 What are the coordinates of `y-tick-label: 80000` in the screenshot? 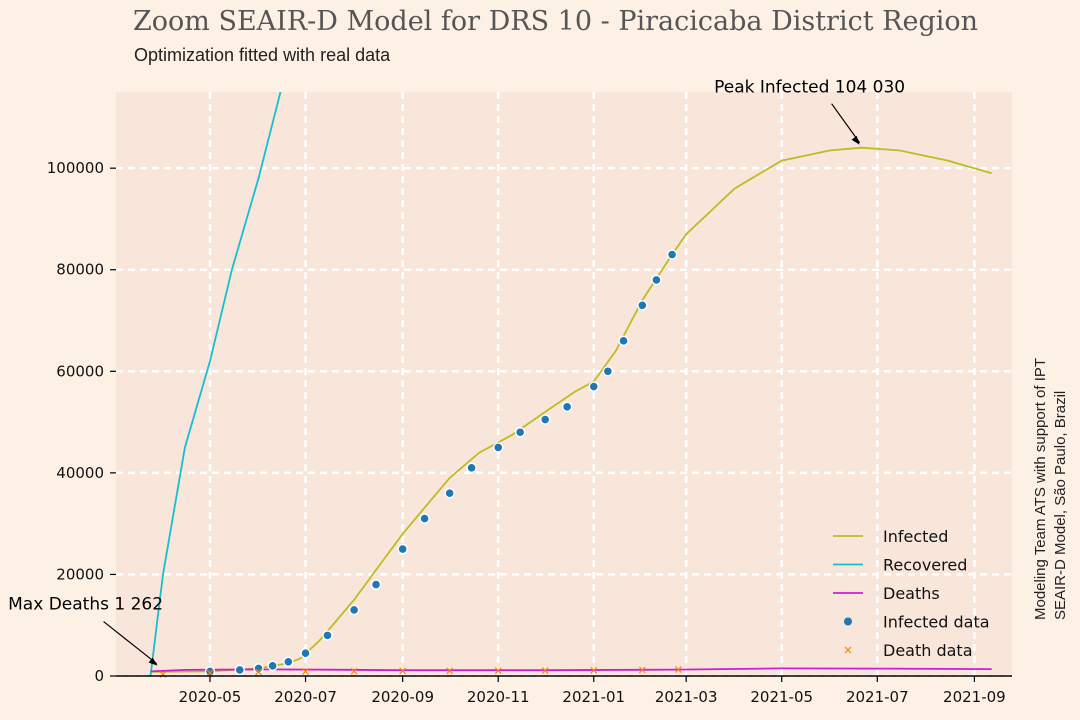 It's located at (80, 270).